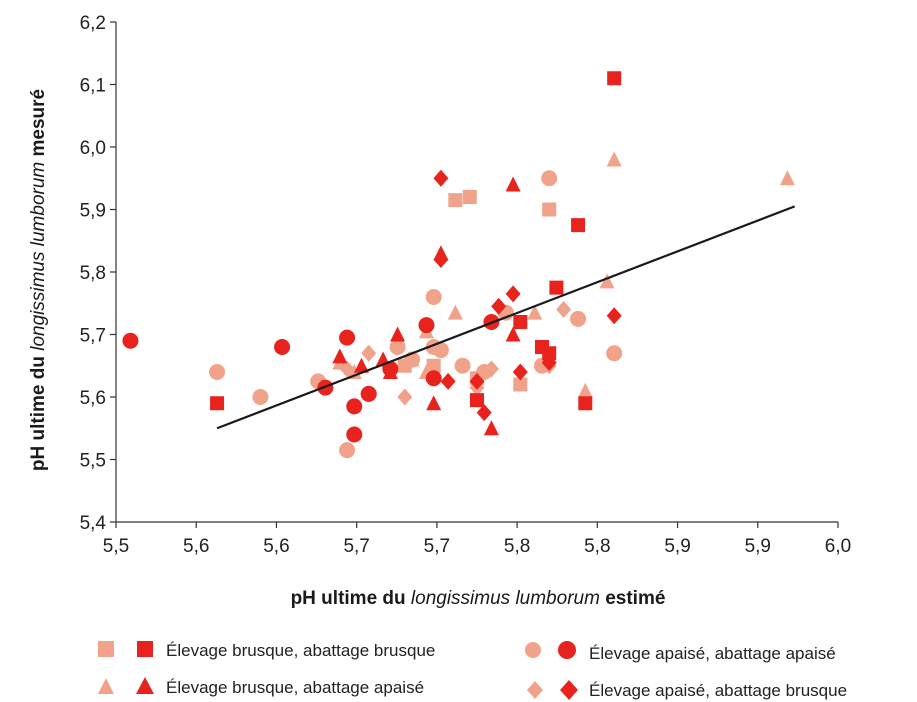 This screenshot has height=702, width=917. I want to click on y-tick-label: 5,9, so click(93, 211).